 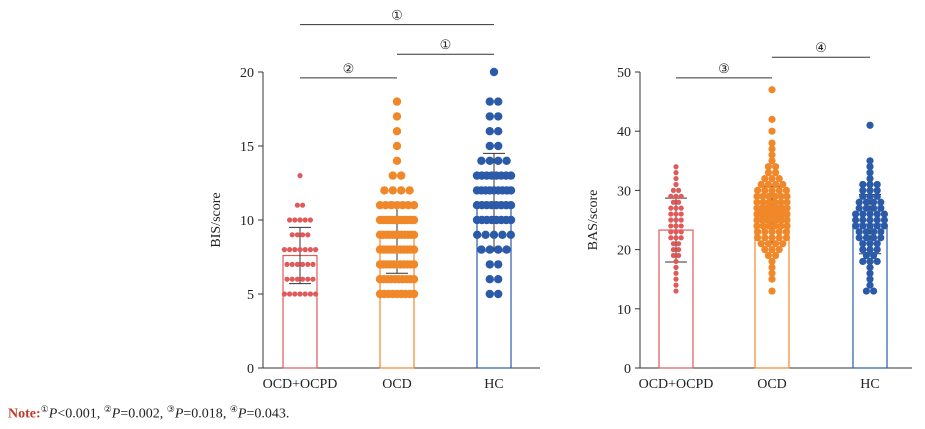 I want to click on p2-y-axis-label: BAS/score, so click(x=593, y=220).